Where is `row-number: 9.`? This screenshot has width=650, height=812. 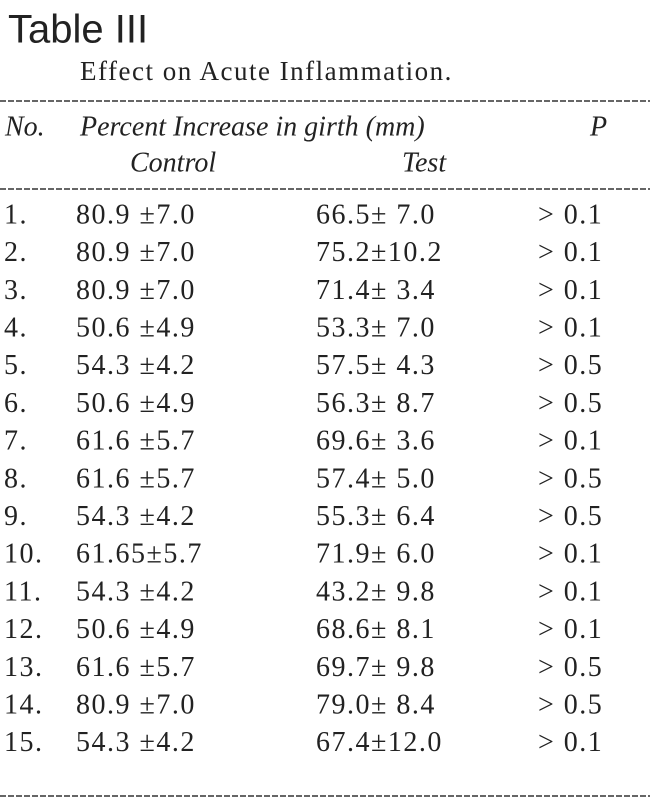
row-number: 9. is located at coordinates (16, 516).